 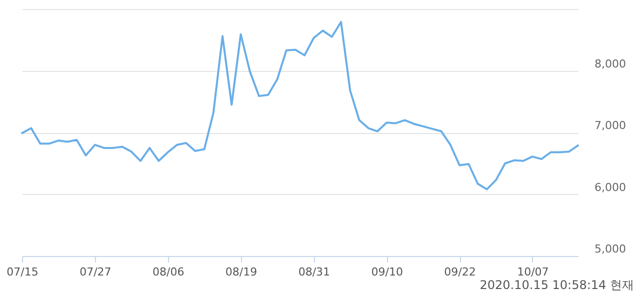 I want to click on x-tick-label: 09/22, so click(x=460, y=272).